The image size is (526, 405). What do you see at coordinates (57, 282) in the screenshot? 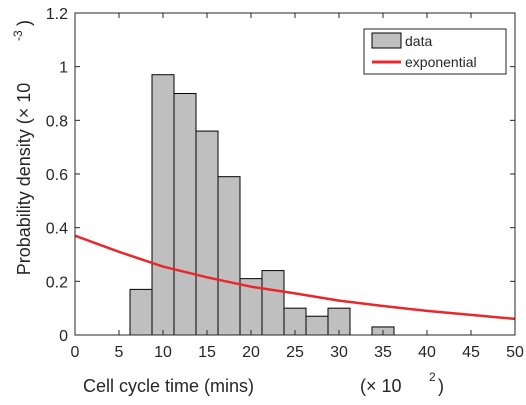
I see `y-tick-label-1: 0.2` at bounding box center [57, 282].